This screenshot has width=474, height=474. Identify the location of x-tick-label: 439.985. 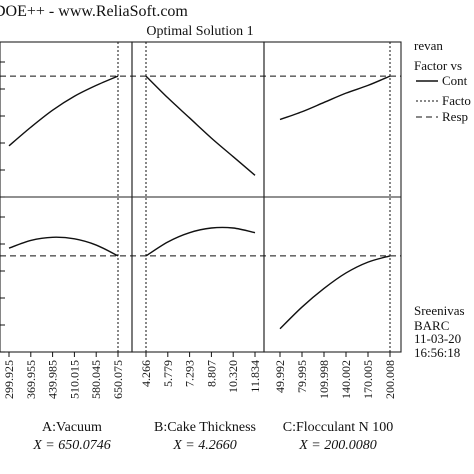
(53, 379).